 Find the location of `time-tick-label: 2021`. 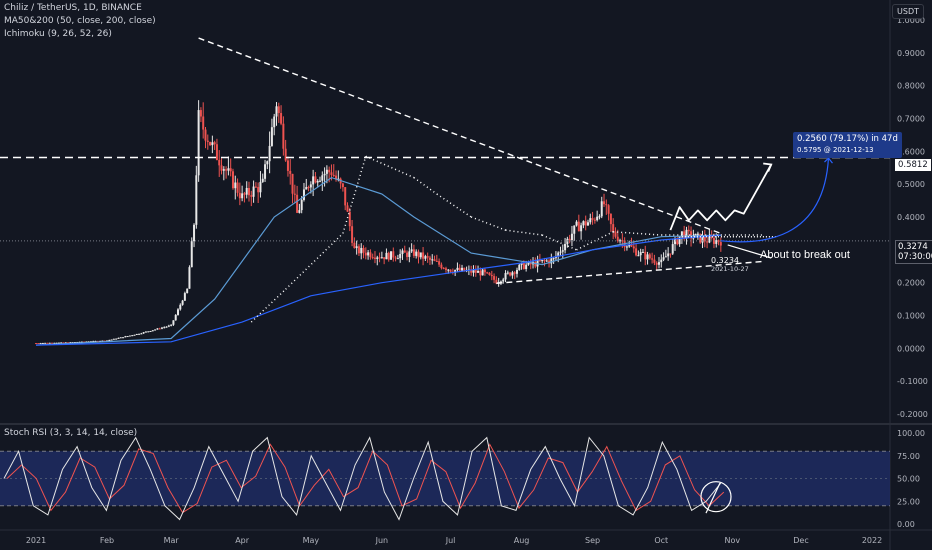

time-tick-label: 2021 is located at coordinates (36, 540).